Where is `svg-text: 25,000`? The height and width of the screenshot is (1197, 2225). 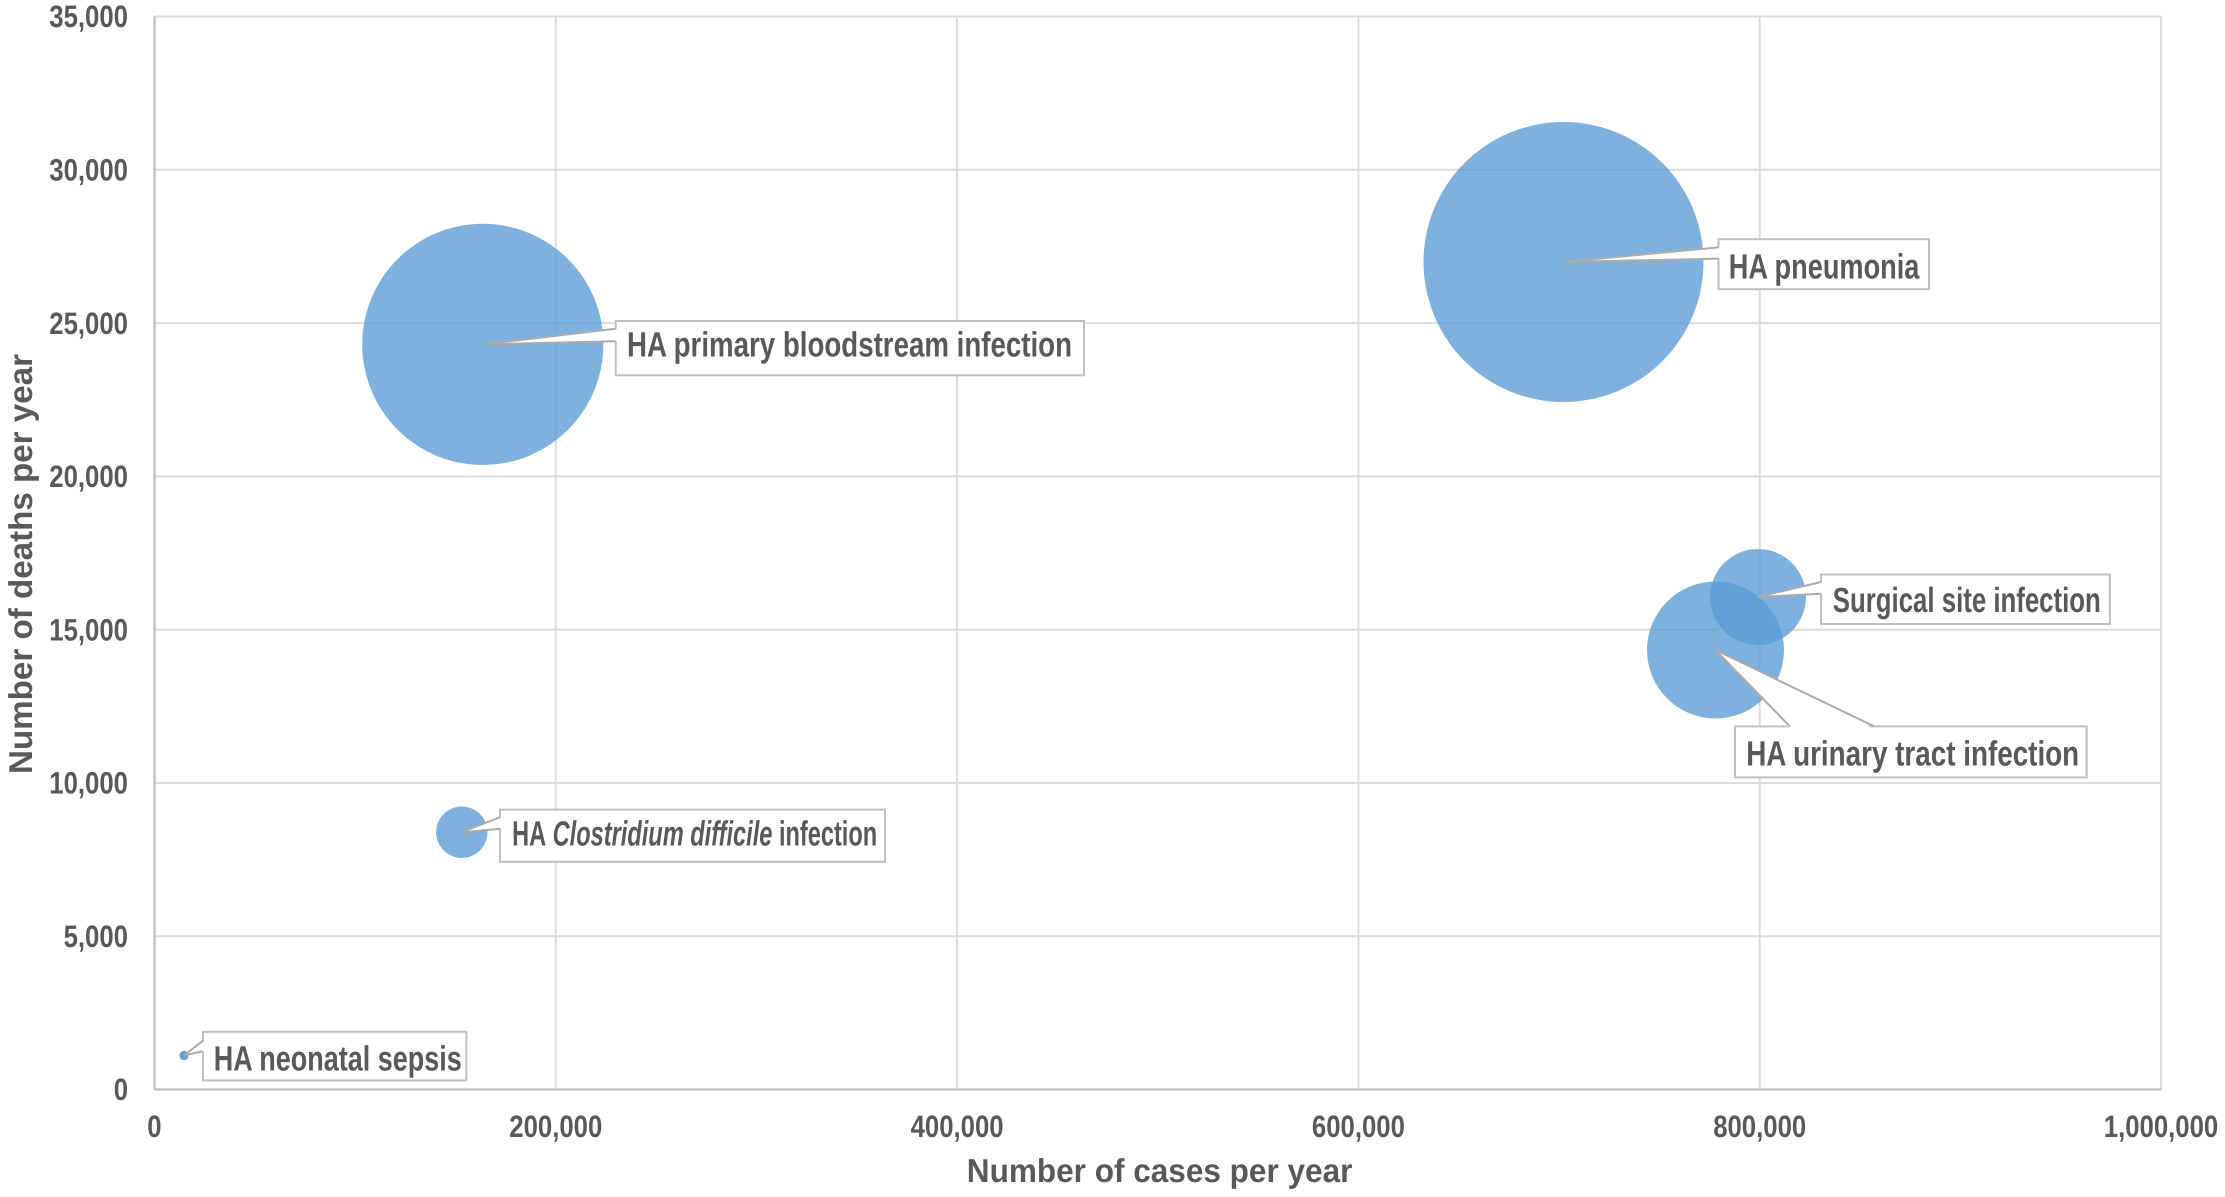
svg-text: 25,000 is located at coordinates (88, 323).